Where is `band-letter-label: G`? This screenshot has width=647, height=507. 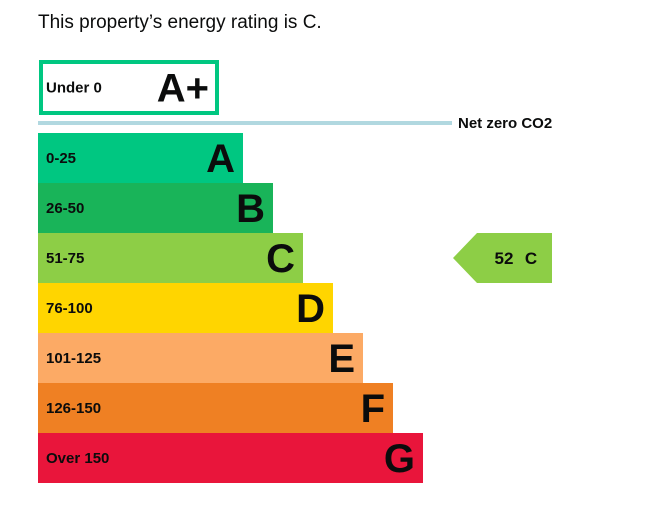
band-letter-label: G is located at coordinates (399, 459).